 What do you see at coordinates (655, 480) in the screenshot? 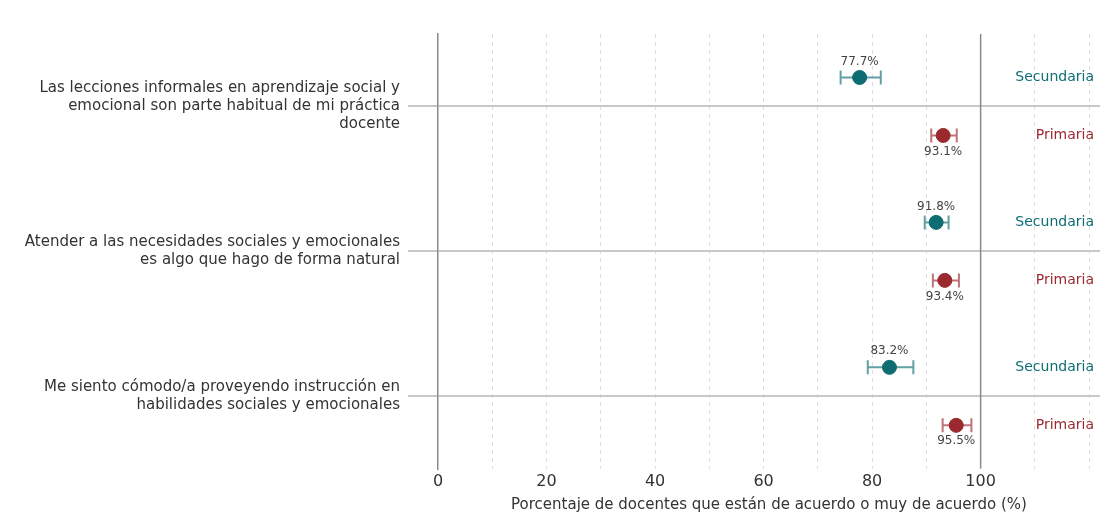
I see `x-tick-label: 40` at bounding box center [655, 480].